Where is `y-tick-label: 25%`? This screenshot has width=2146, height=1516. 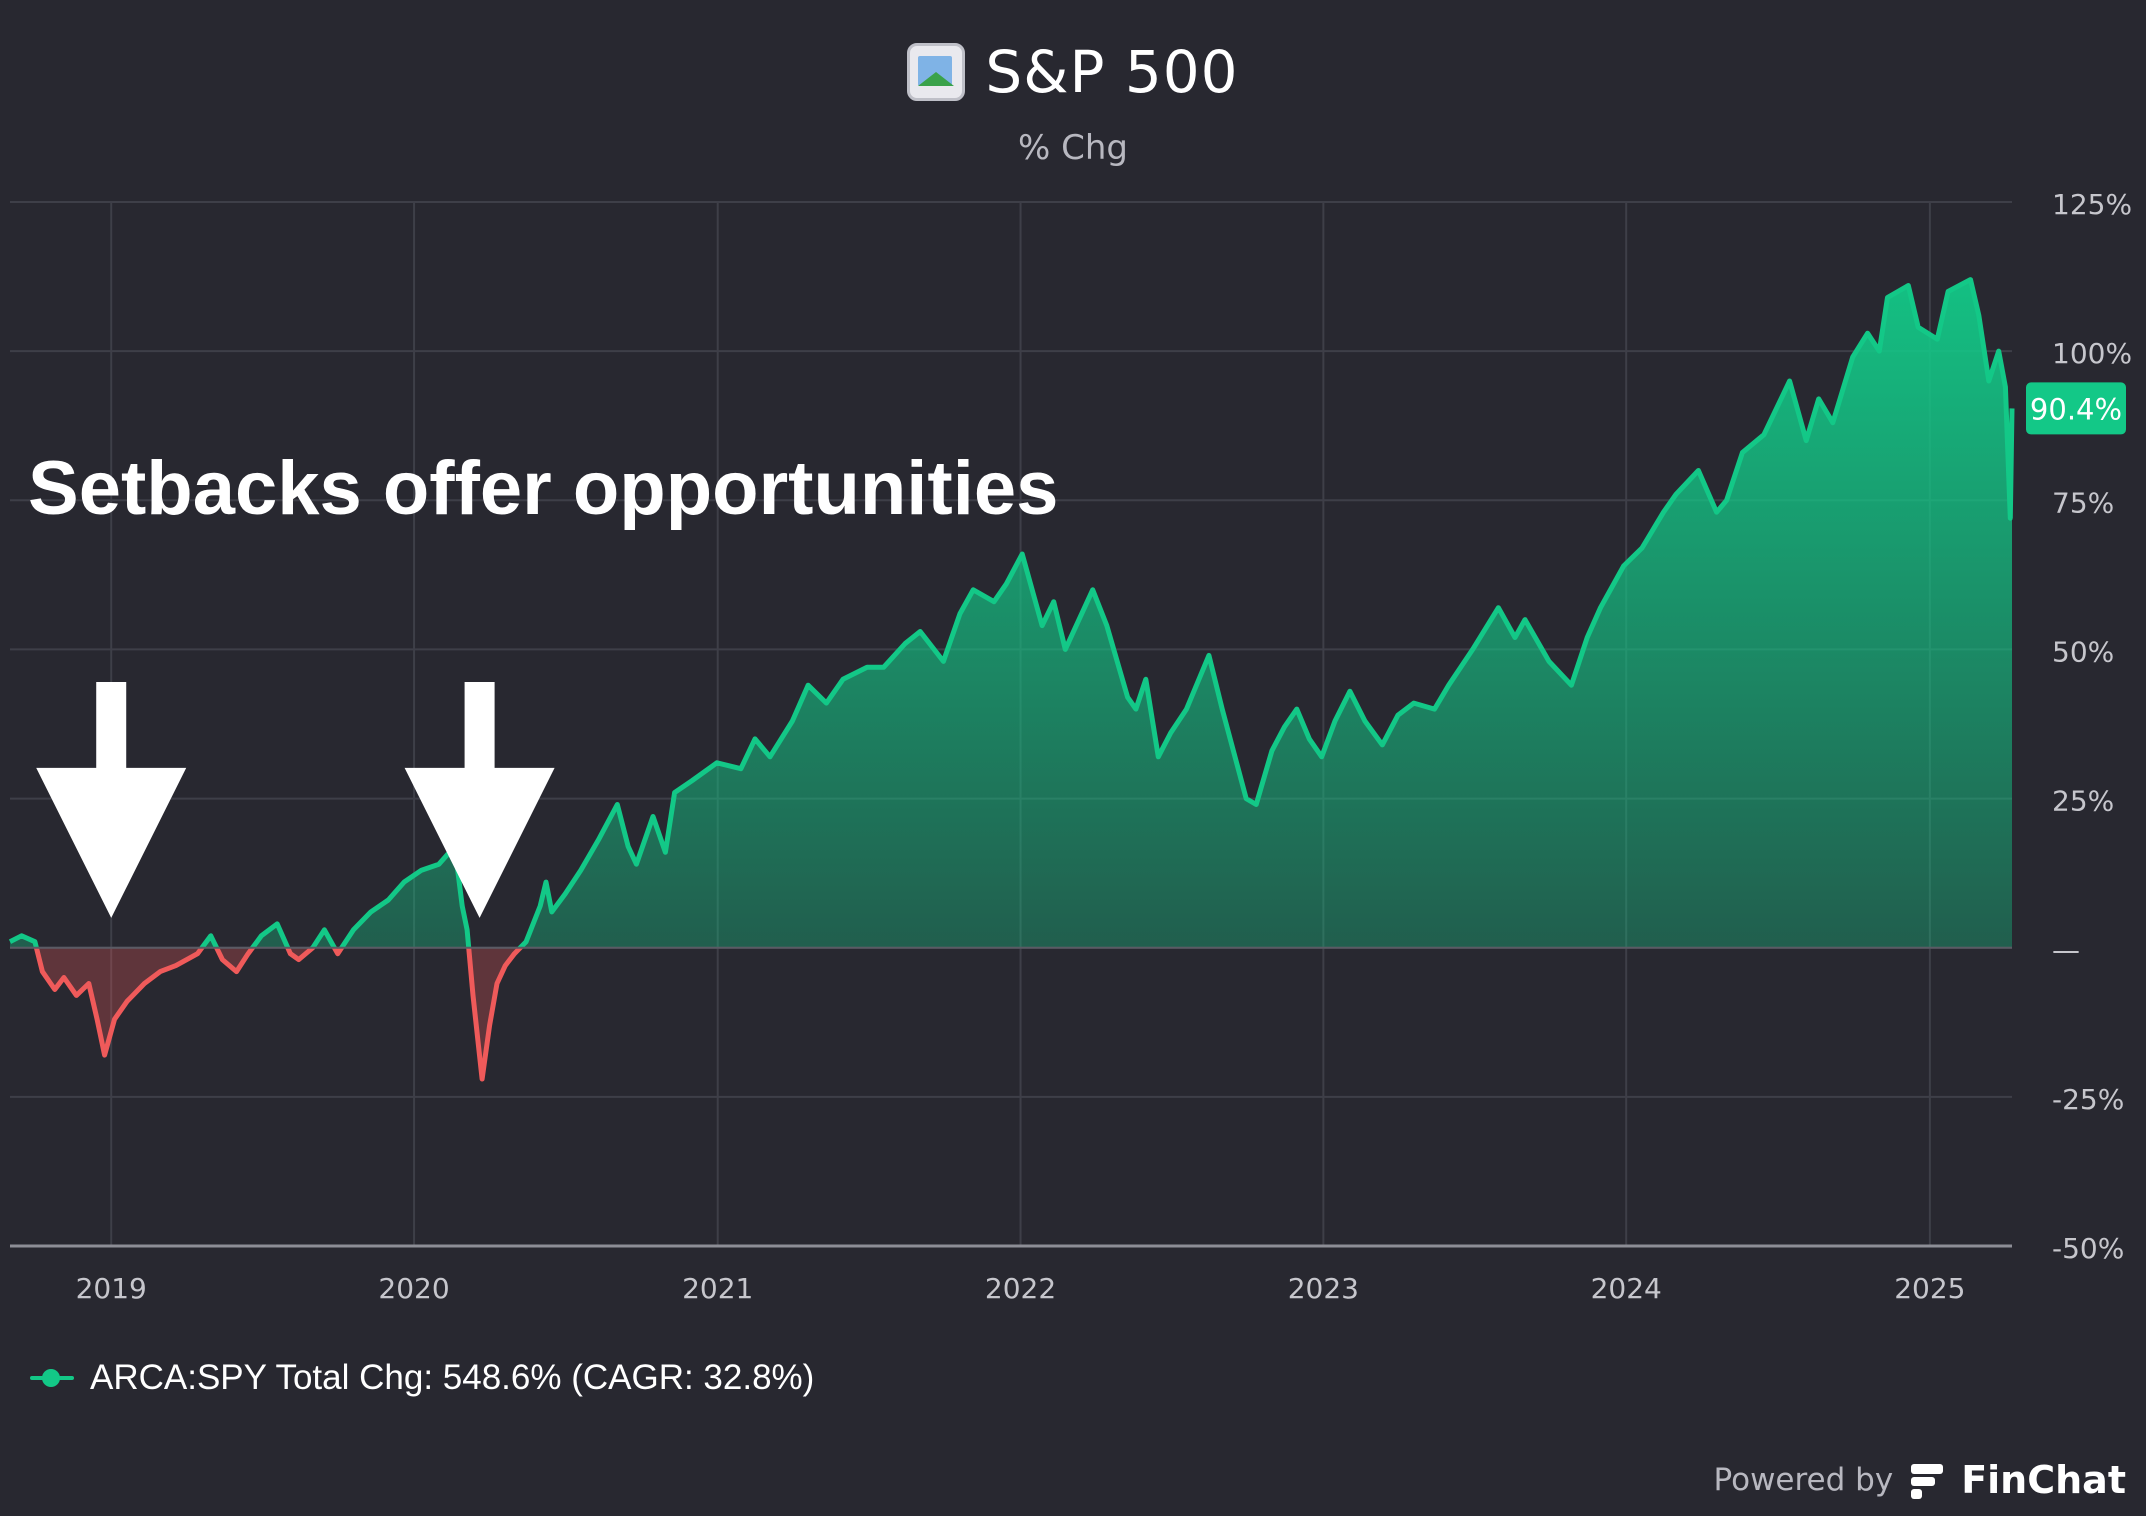 y-tick-label: 25% is located at coordinates (2083, 801).